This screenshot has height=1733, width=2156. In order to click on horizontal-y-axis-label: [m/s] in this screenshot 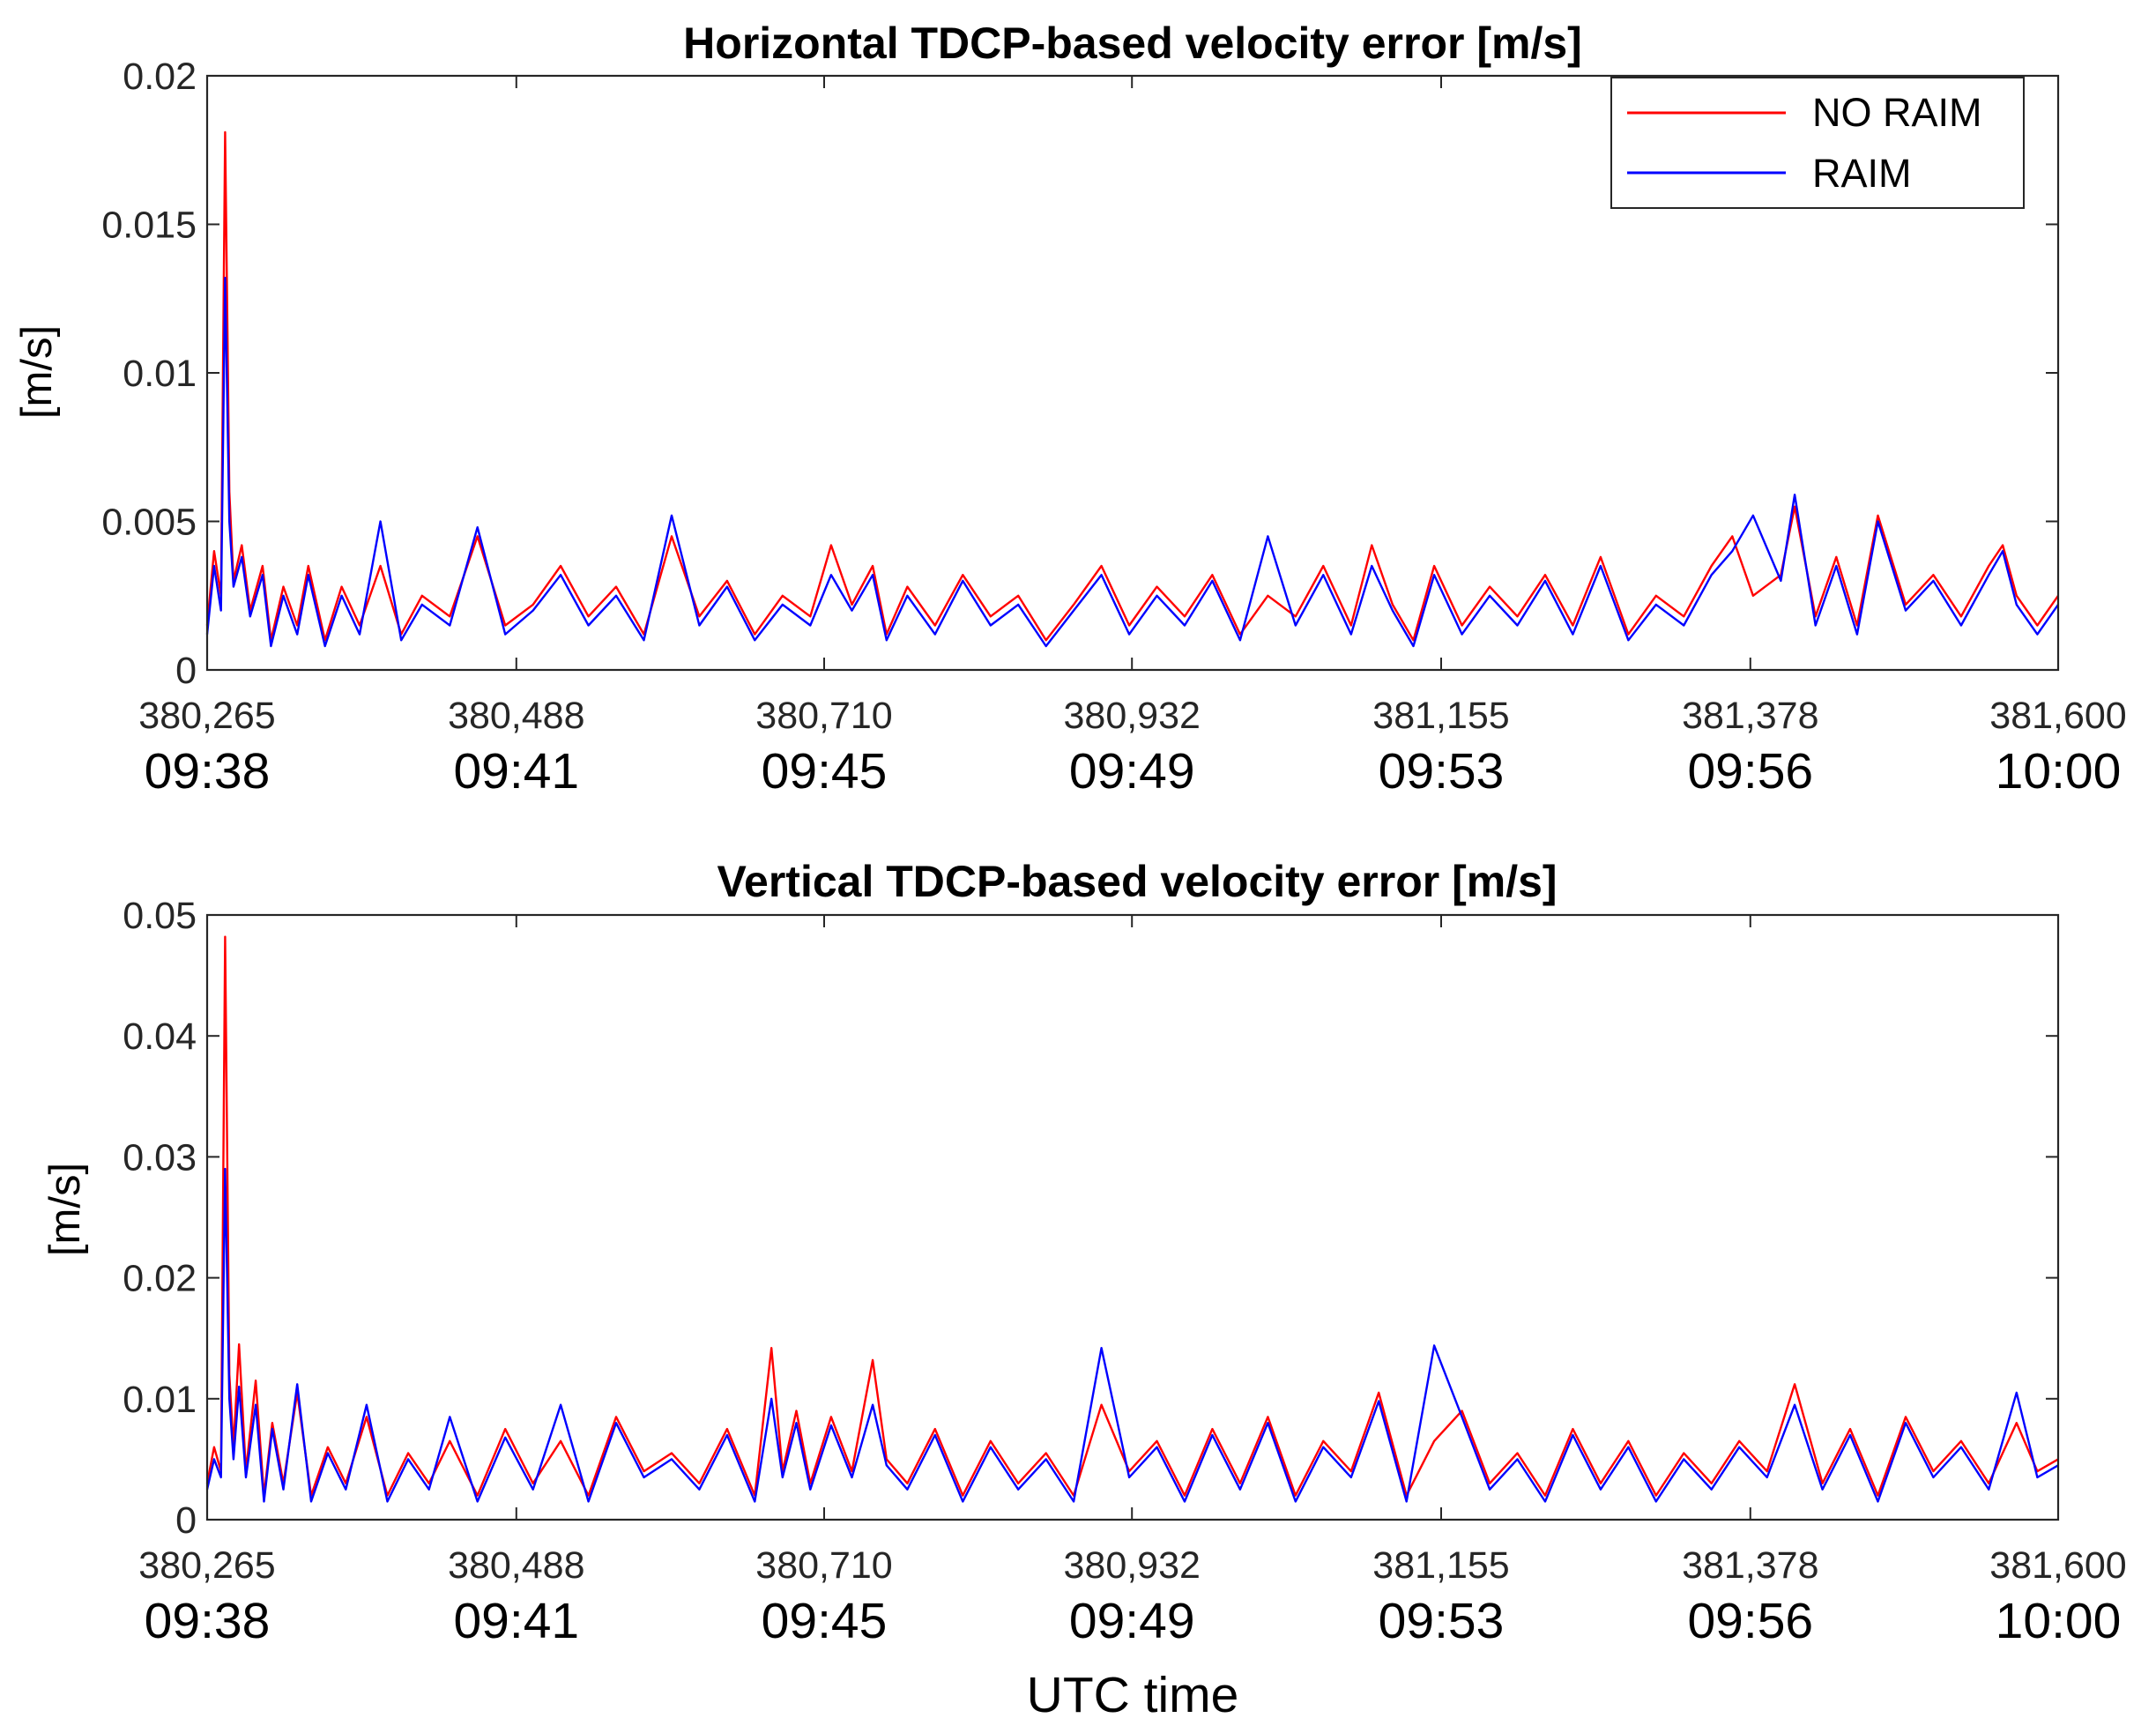, I will do `click(37, 372)`.